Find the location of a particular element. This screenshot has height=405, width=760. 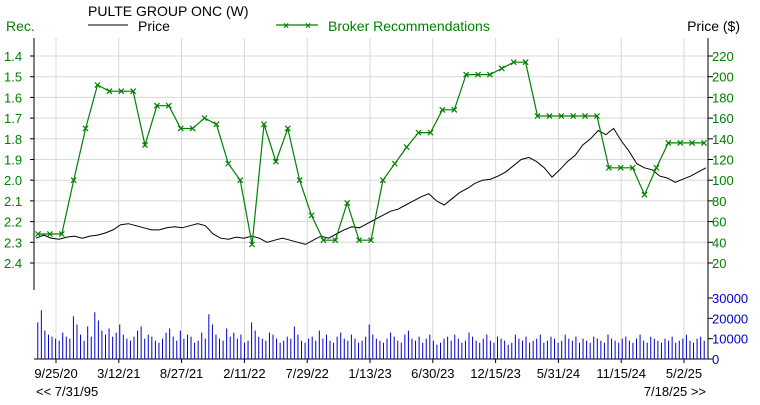

x-tick-label: 12/15/23 is located at coordinates (495, 373).